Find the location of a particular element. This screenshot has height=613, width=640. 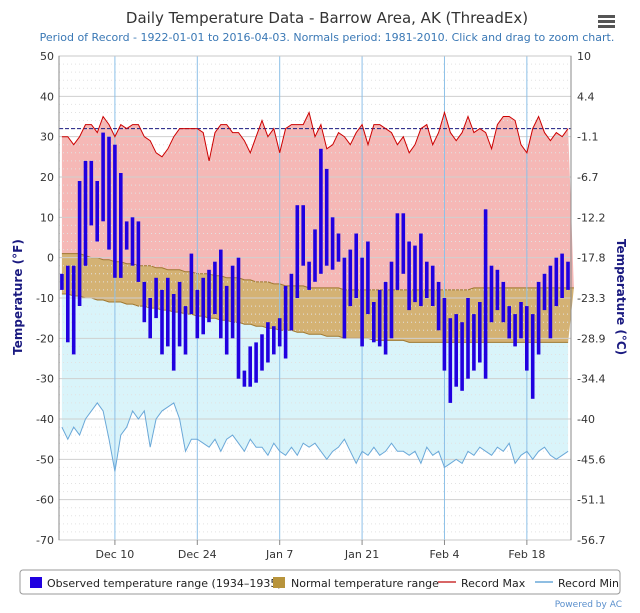

y-tick-label-right: -51.1 is located at coordinates (591, 500).